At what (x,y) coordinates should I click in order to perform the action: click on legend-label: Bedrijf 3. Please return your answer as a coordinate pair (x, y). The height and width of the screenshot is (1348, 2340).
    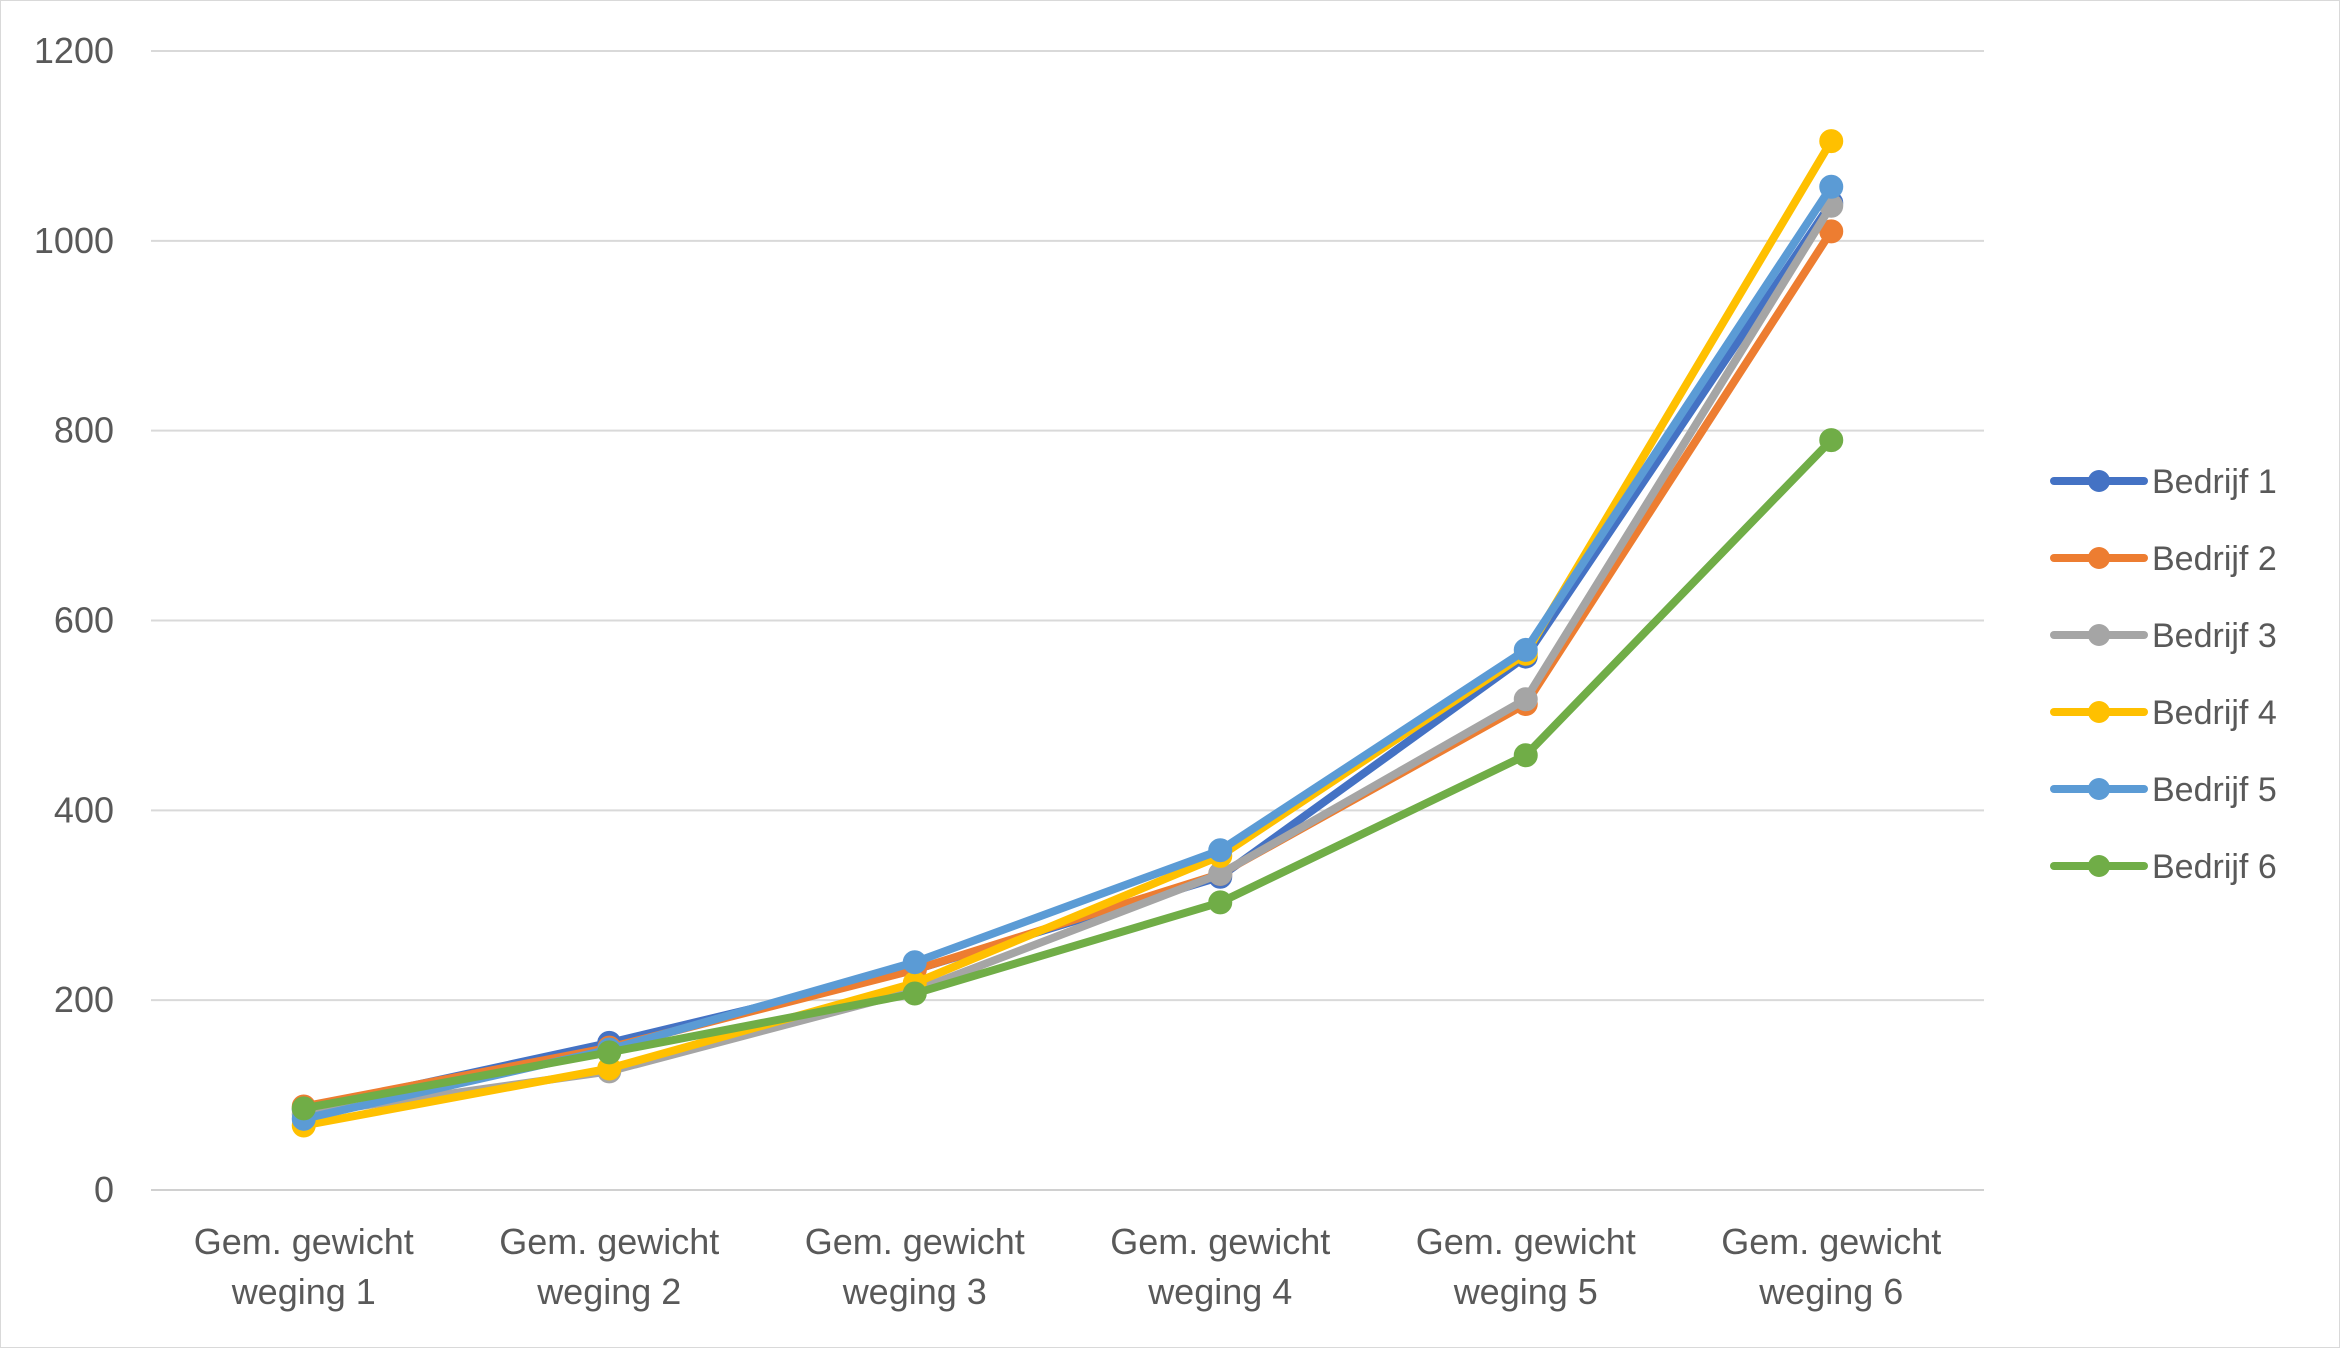
    Looking at the image, I should click on (2214, 636).